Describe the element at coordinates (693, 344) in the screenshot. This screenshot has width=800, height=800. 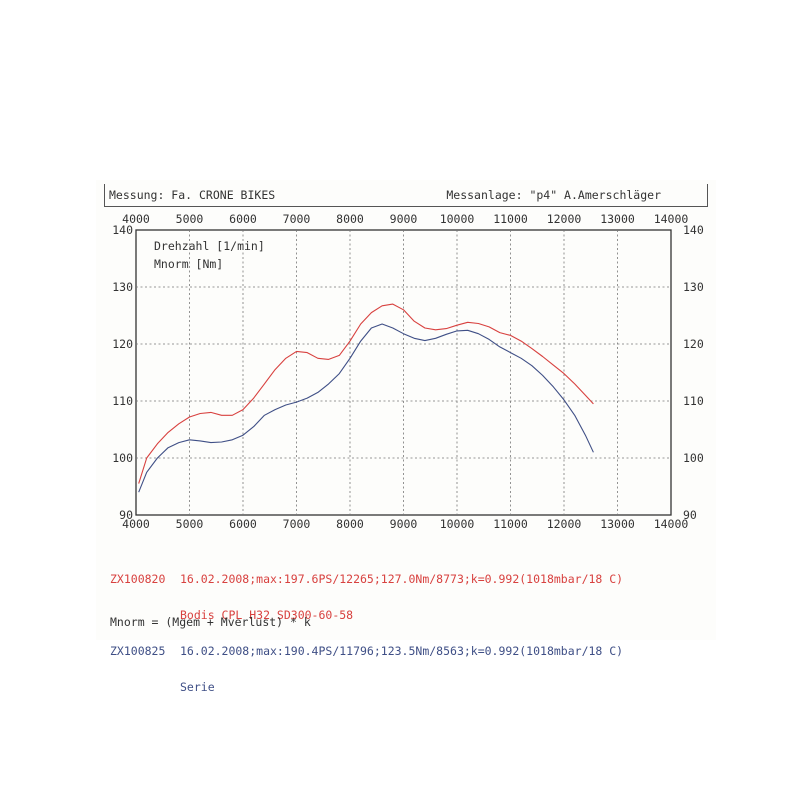
I see `y-tick-label-right: 120` at that location.